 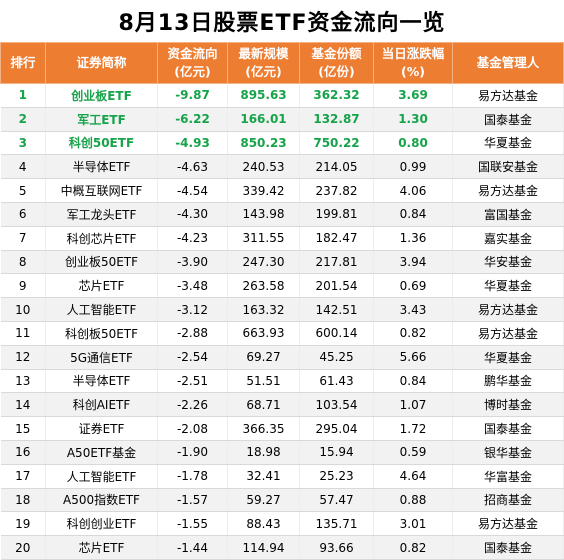 I want to click on flow-cell: -3.90, so click(x=192, y=262).